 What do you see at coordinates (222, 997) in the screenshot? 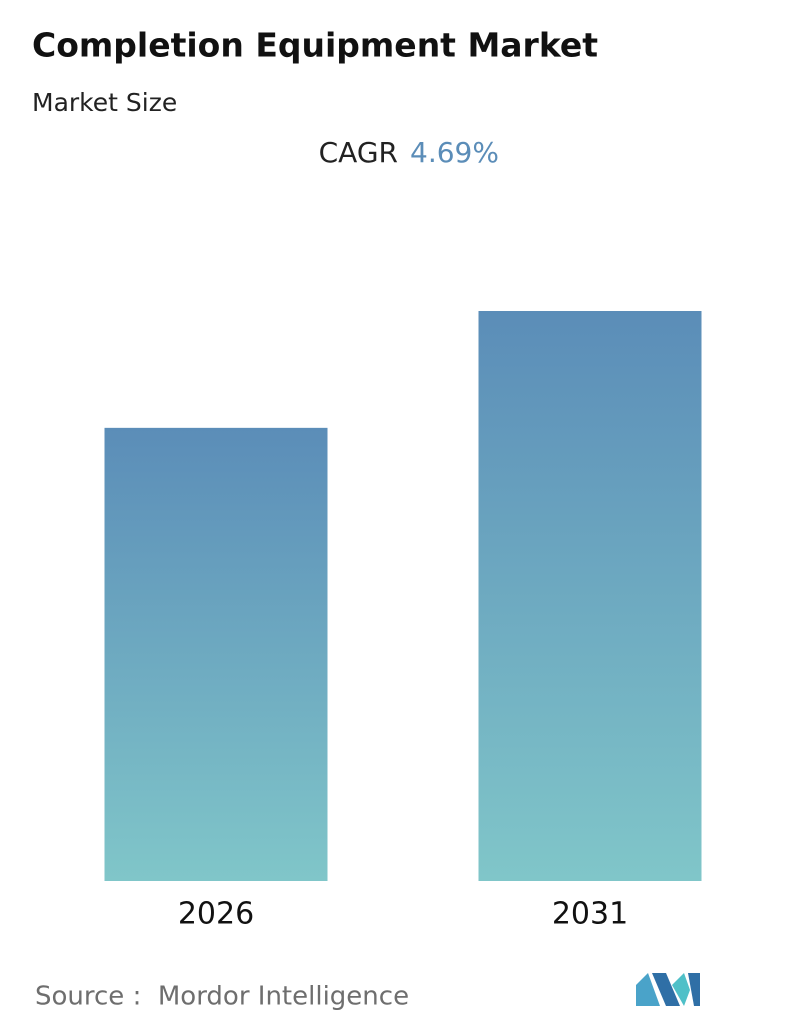
I see `source: Source : Mordor Intelligence` at bounding box center [222, 997].